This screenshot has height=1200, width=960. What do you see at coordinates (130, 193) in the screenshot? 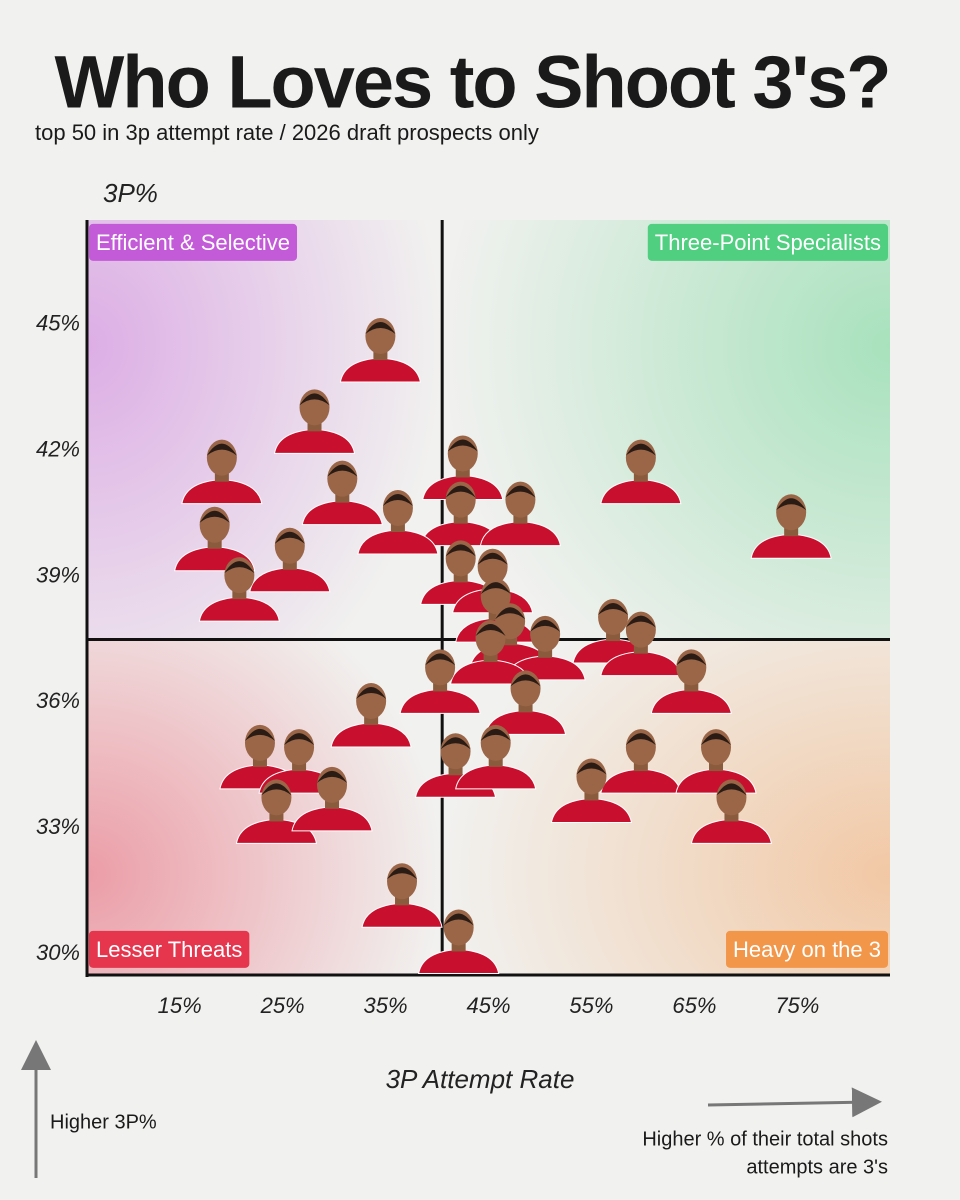
I see `y-axis-label: 3P%` at bounding box center [130, 193].